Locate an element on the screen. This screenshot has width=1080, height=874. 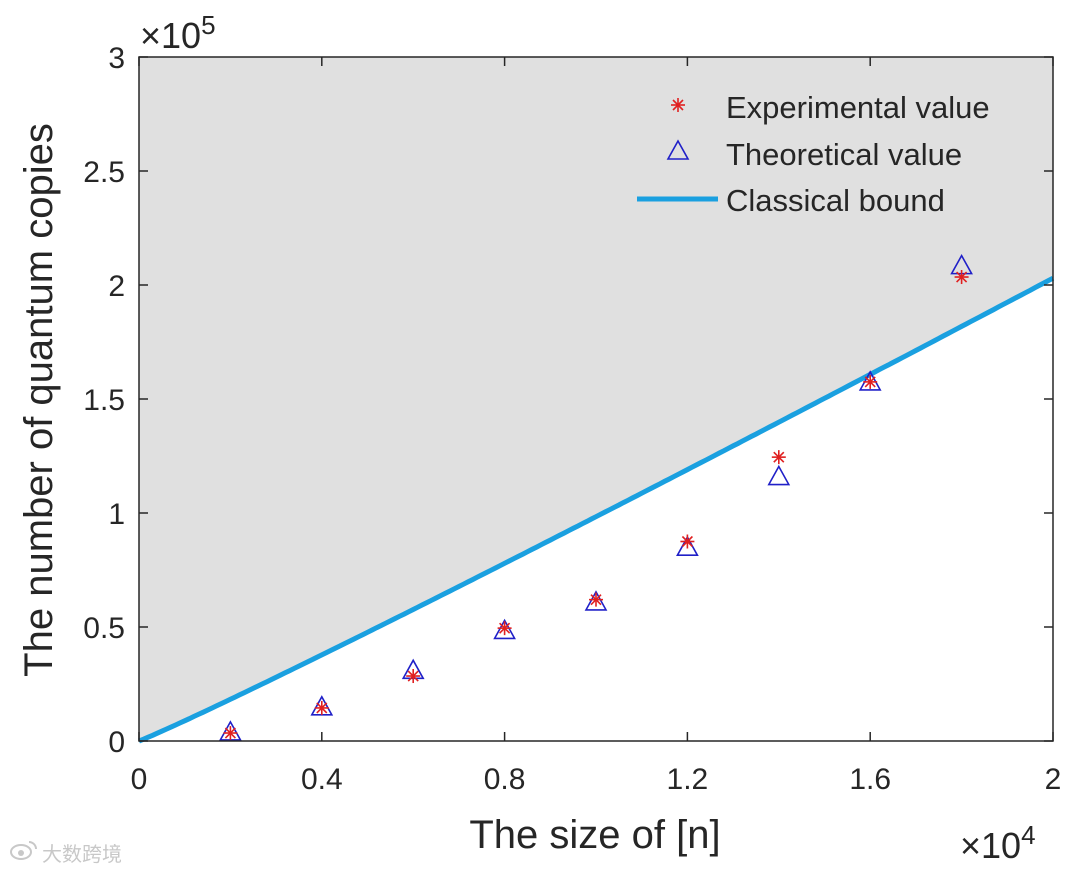
x-tick-label: 0 is located at coordinates (139, 779).